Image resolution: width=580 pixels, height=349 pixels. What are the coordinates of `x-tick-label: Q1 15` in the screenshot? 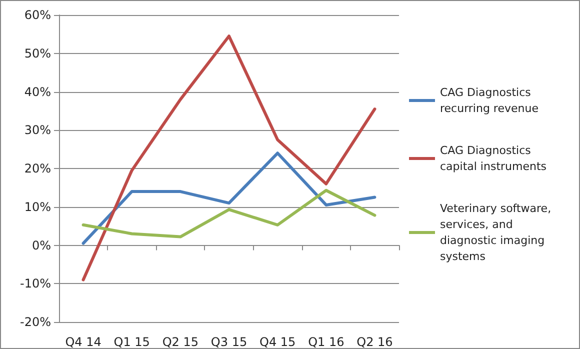 It's located at (132, 342).